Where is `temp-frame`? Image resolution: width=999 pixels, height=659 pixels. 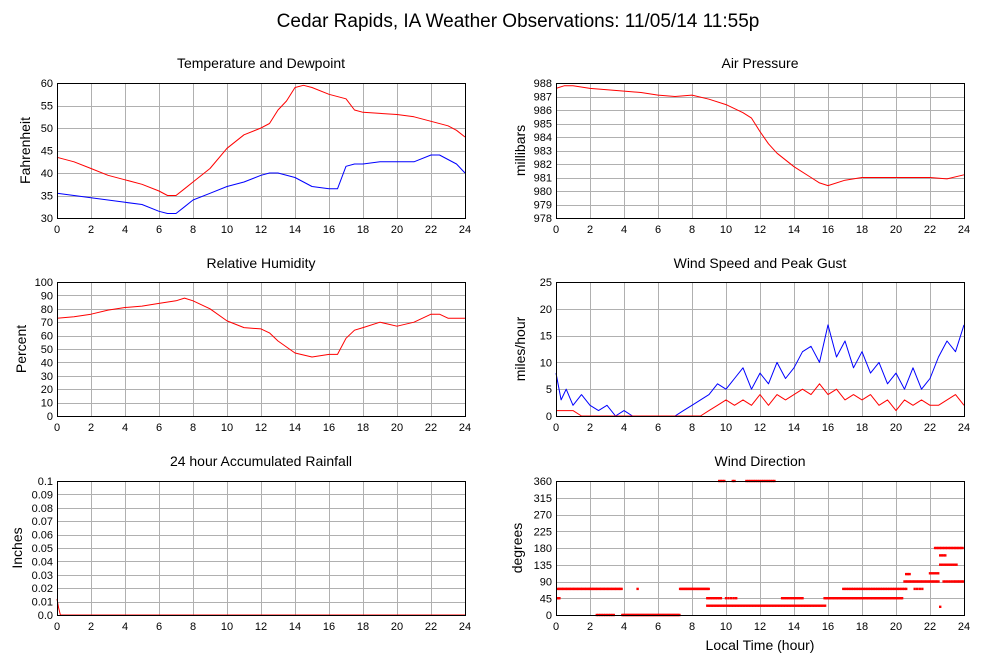 temp-frame is located at coordinates (261, 151).